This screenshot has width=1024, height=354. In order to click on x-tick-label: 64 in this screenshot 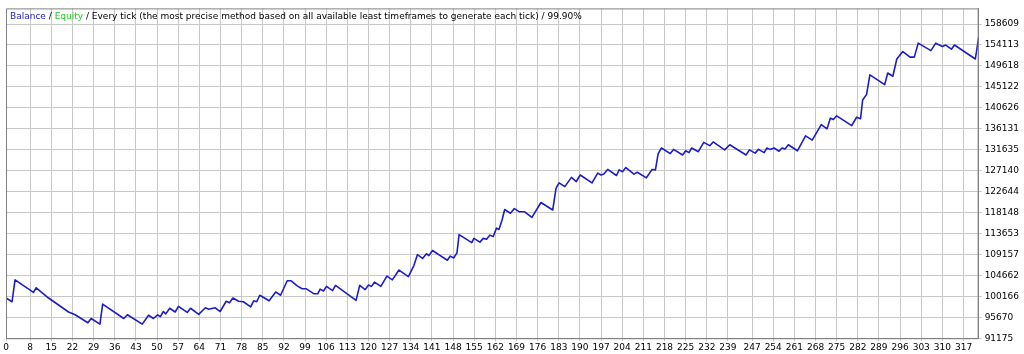, I will do `click(199, 346)`.